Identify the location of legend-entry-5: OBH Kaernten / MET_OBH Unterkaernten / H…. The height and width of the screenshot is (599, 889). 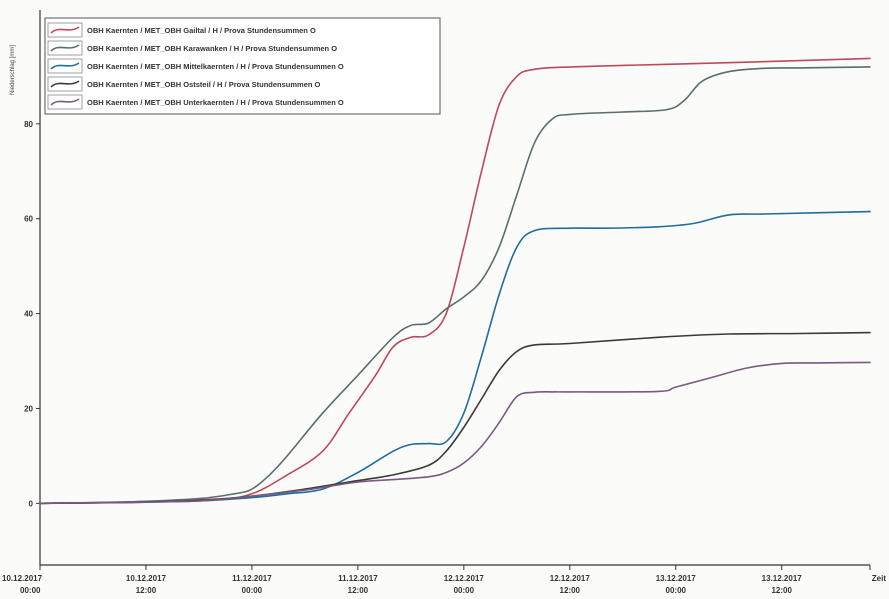
(215, 102).